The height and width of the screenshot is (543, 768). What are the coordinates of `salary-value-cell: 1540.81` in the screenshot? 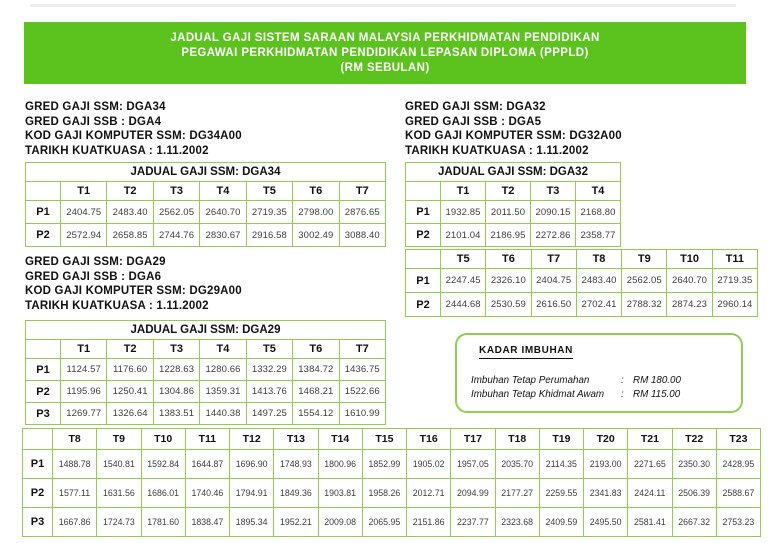 It's located at (119, 464).